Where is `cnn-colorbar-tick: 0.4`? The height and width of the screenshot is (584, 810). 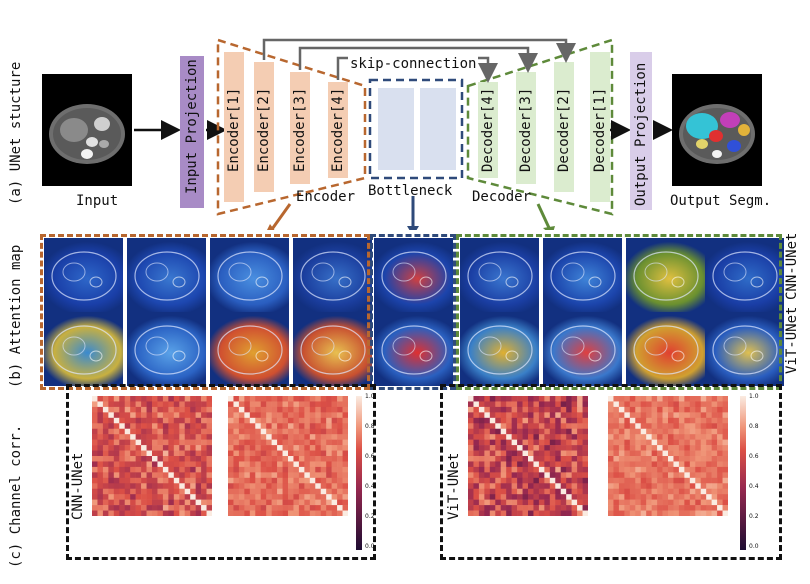 cnn-colorbar-tick: 0.4 is located at coordinates (370, 486).